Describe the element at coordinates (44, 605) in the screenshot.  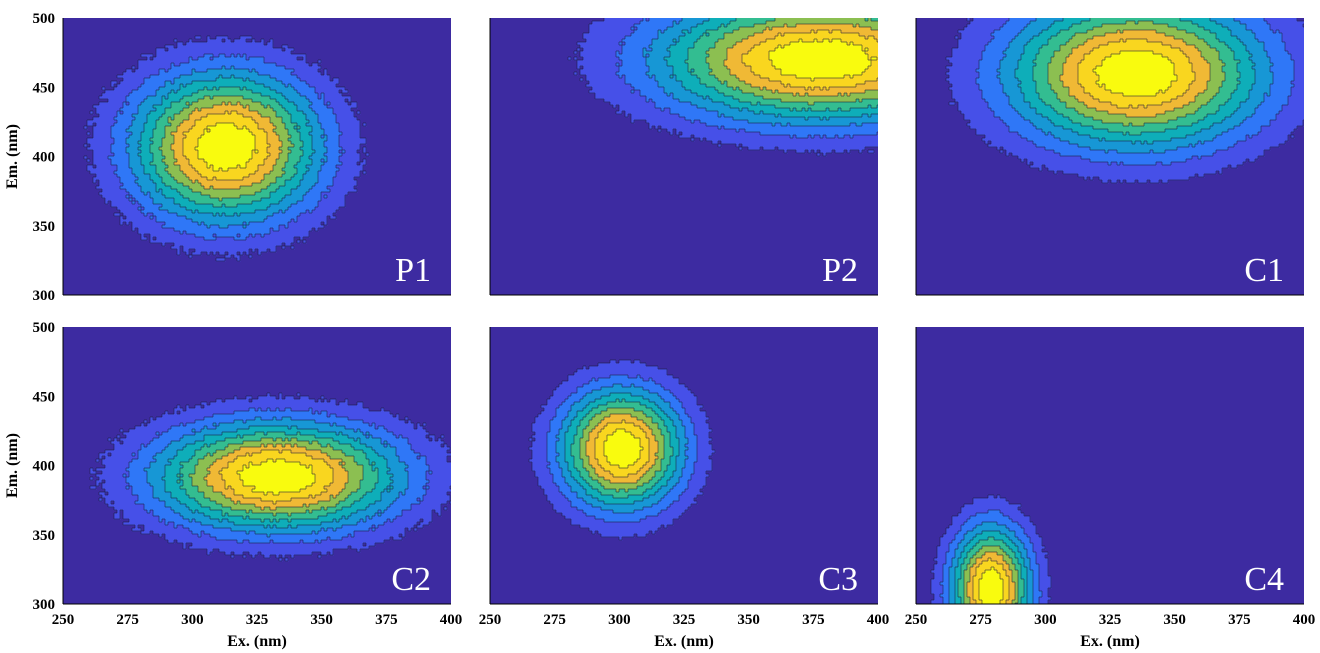
I see `y-tick-label: 300` at that location.